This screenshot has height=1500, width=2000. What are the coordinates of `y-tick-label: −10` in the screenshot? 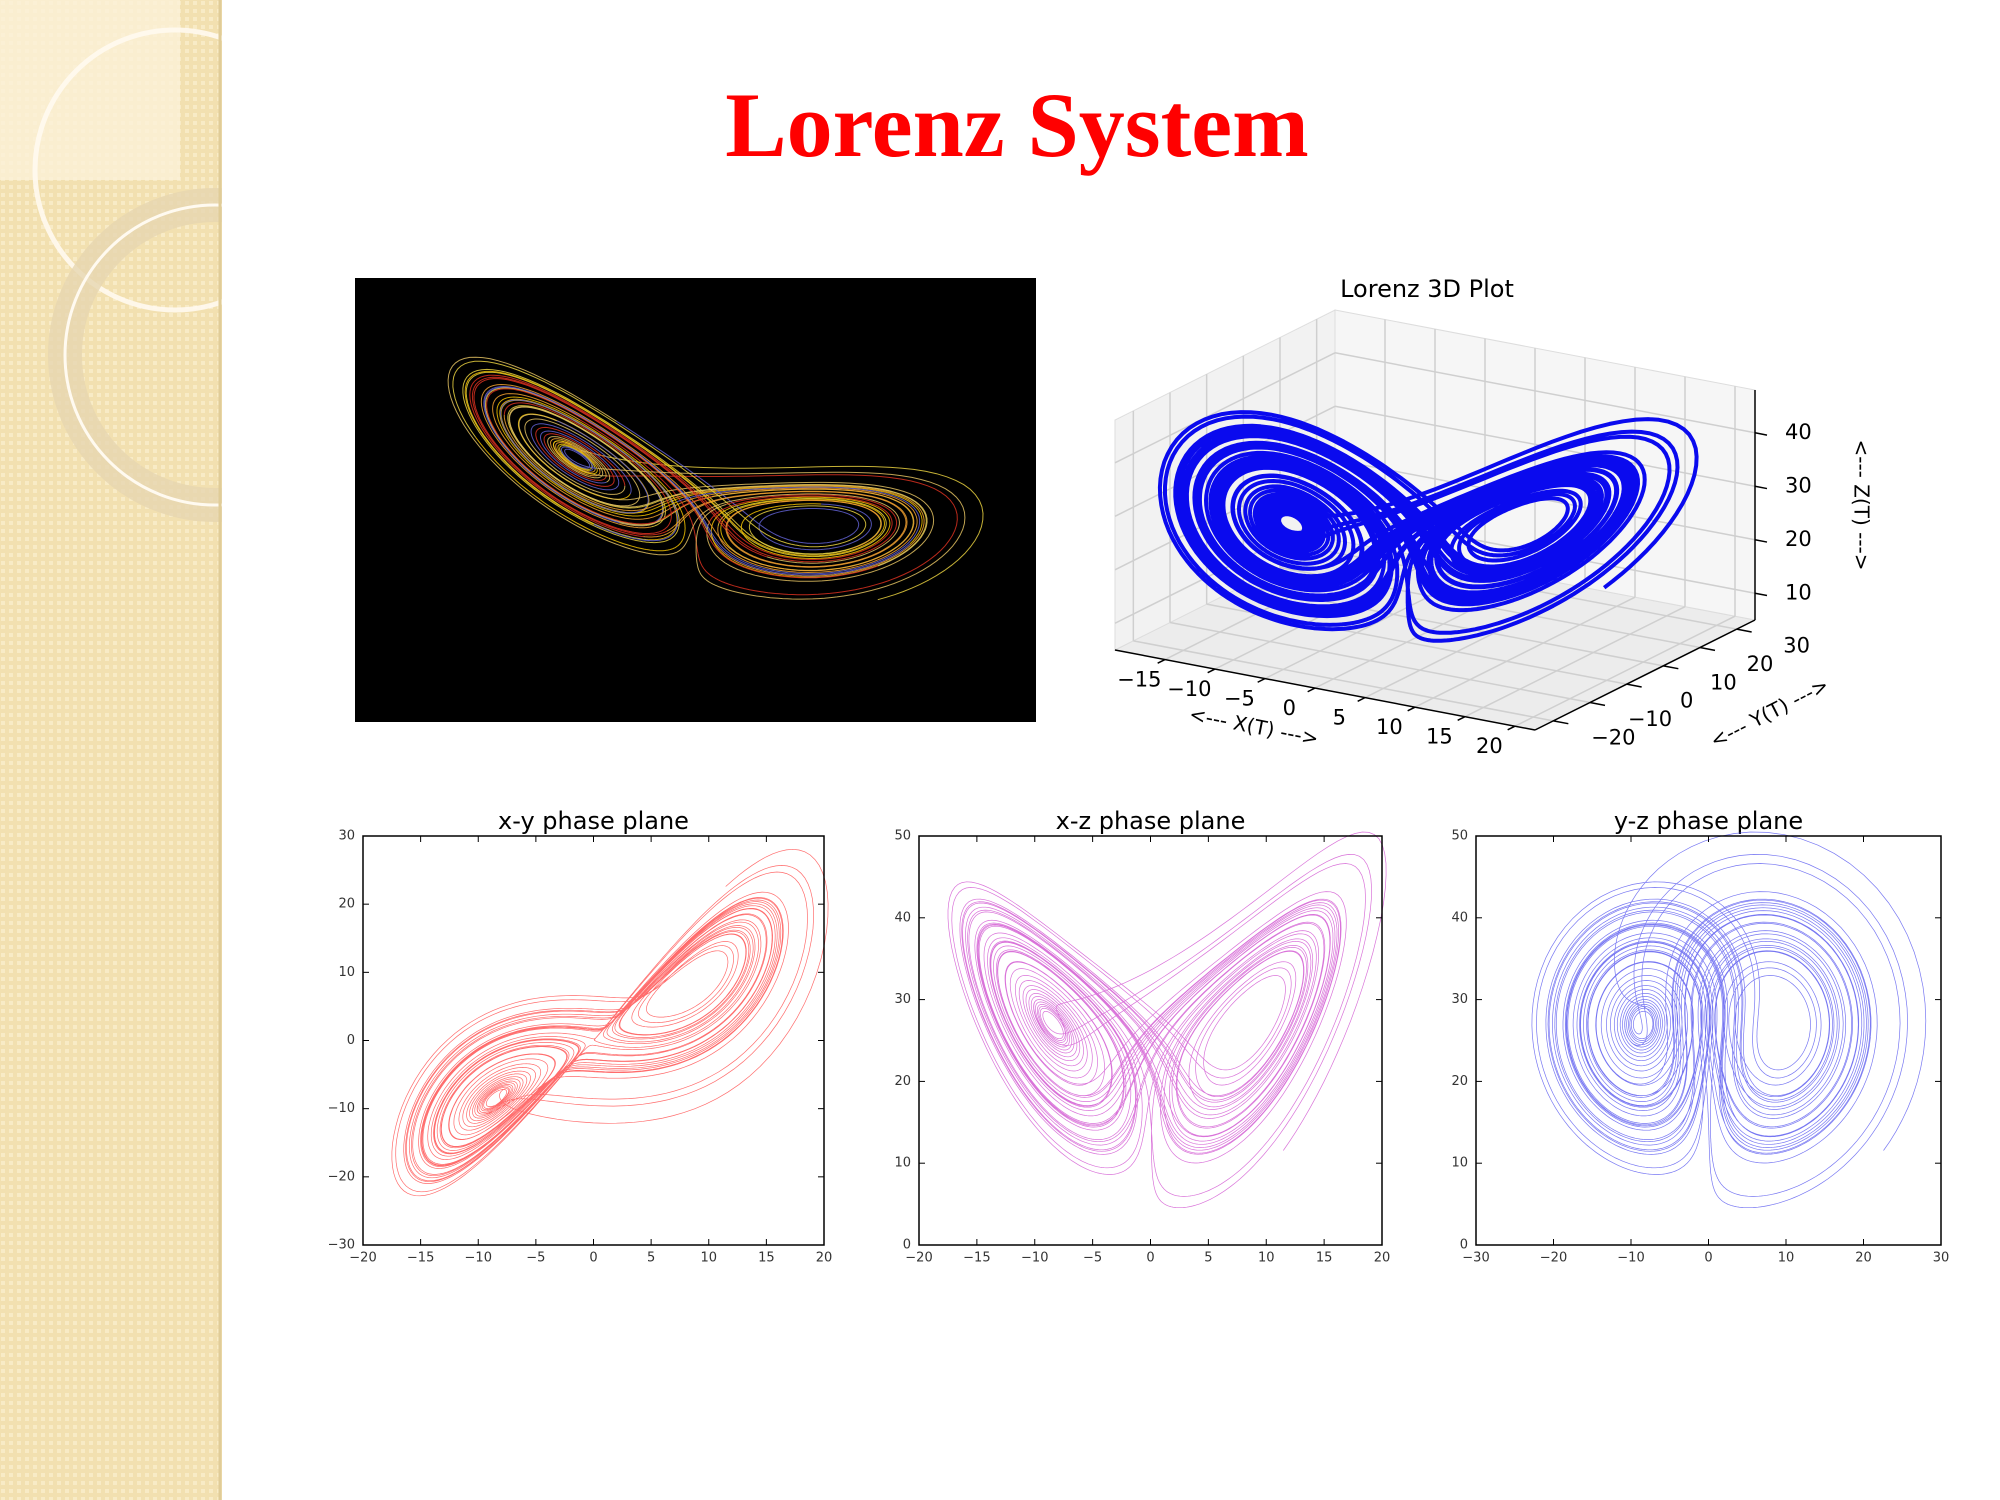 It's located at (1650, 719).